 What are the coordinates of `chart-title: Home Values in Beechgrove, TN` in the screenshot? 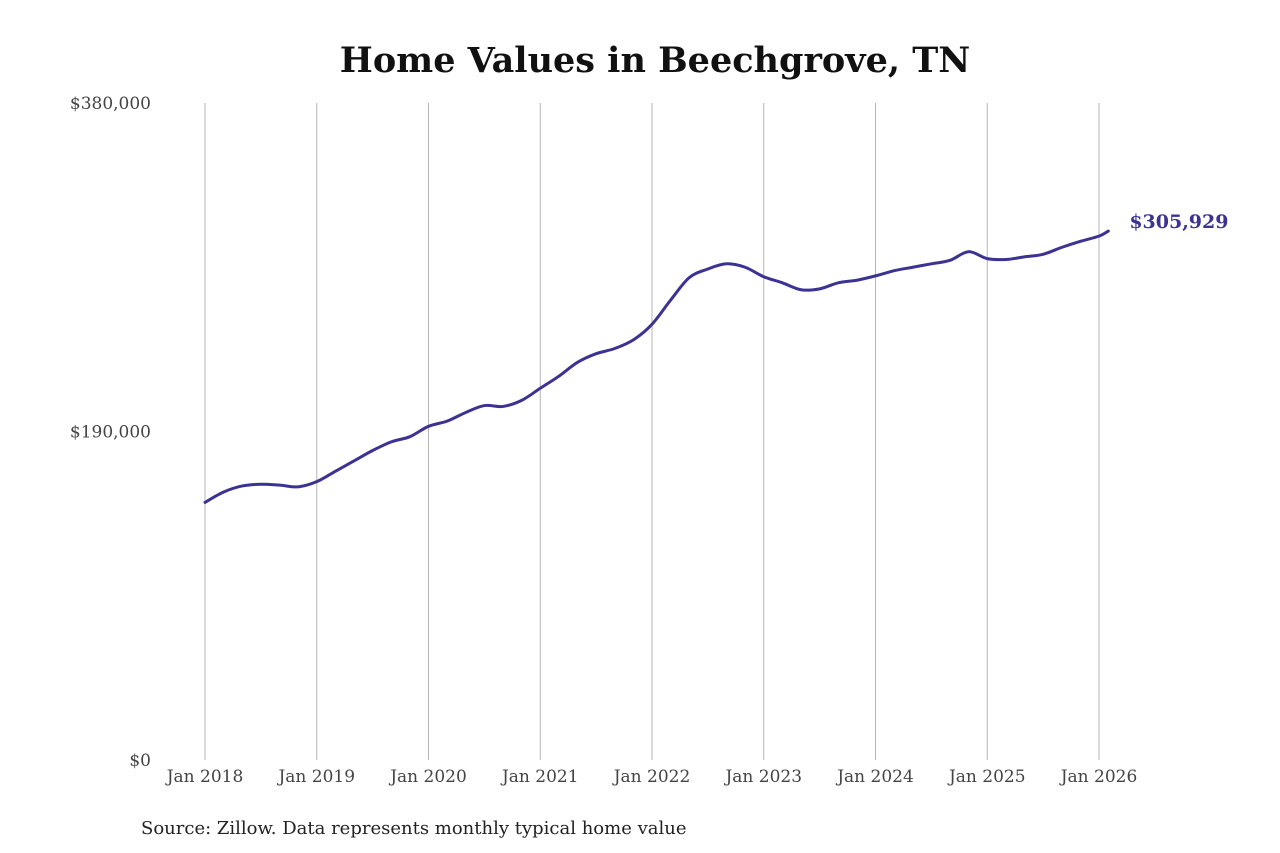 It's located at (655, 60).